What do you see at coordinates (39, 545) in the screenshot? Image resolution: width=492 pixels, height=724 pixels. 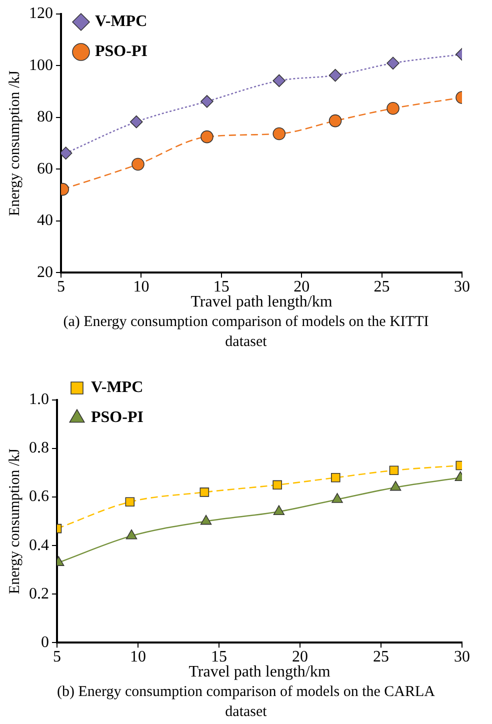 I see `y-tick-label: 0.4` at bounding box center [39, 545].